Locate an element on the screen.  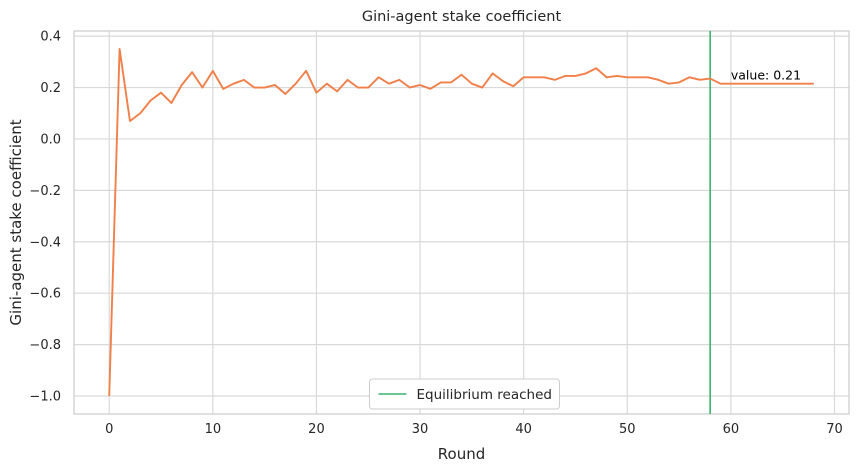
x-tick-label: 20 is located at coordinates (316, 429).